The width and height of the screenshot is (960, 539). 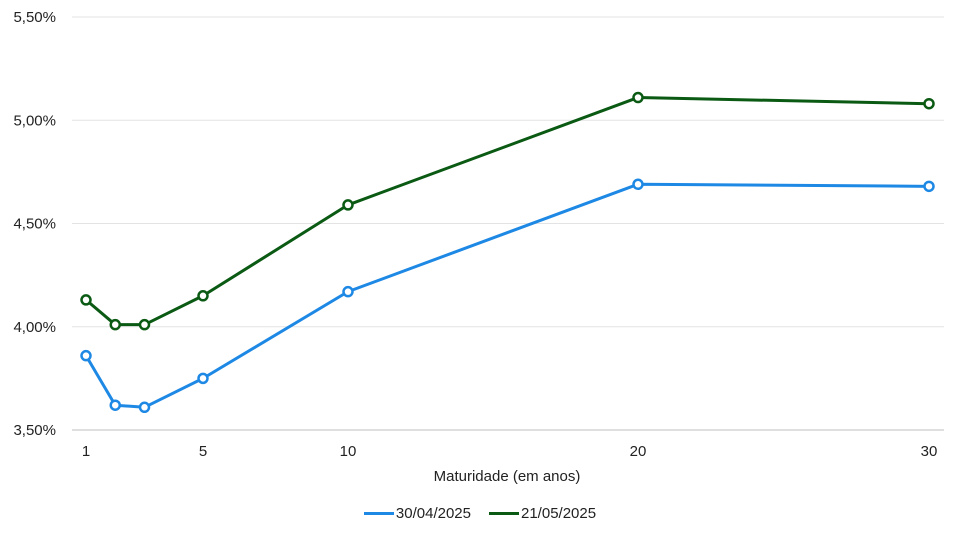 I want to click on x-axis-title: Maturidade (em anos), so click(x=507, y=476).